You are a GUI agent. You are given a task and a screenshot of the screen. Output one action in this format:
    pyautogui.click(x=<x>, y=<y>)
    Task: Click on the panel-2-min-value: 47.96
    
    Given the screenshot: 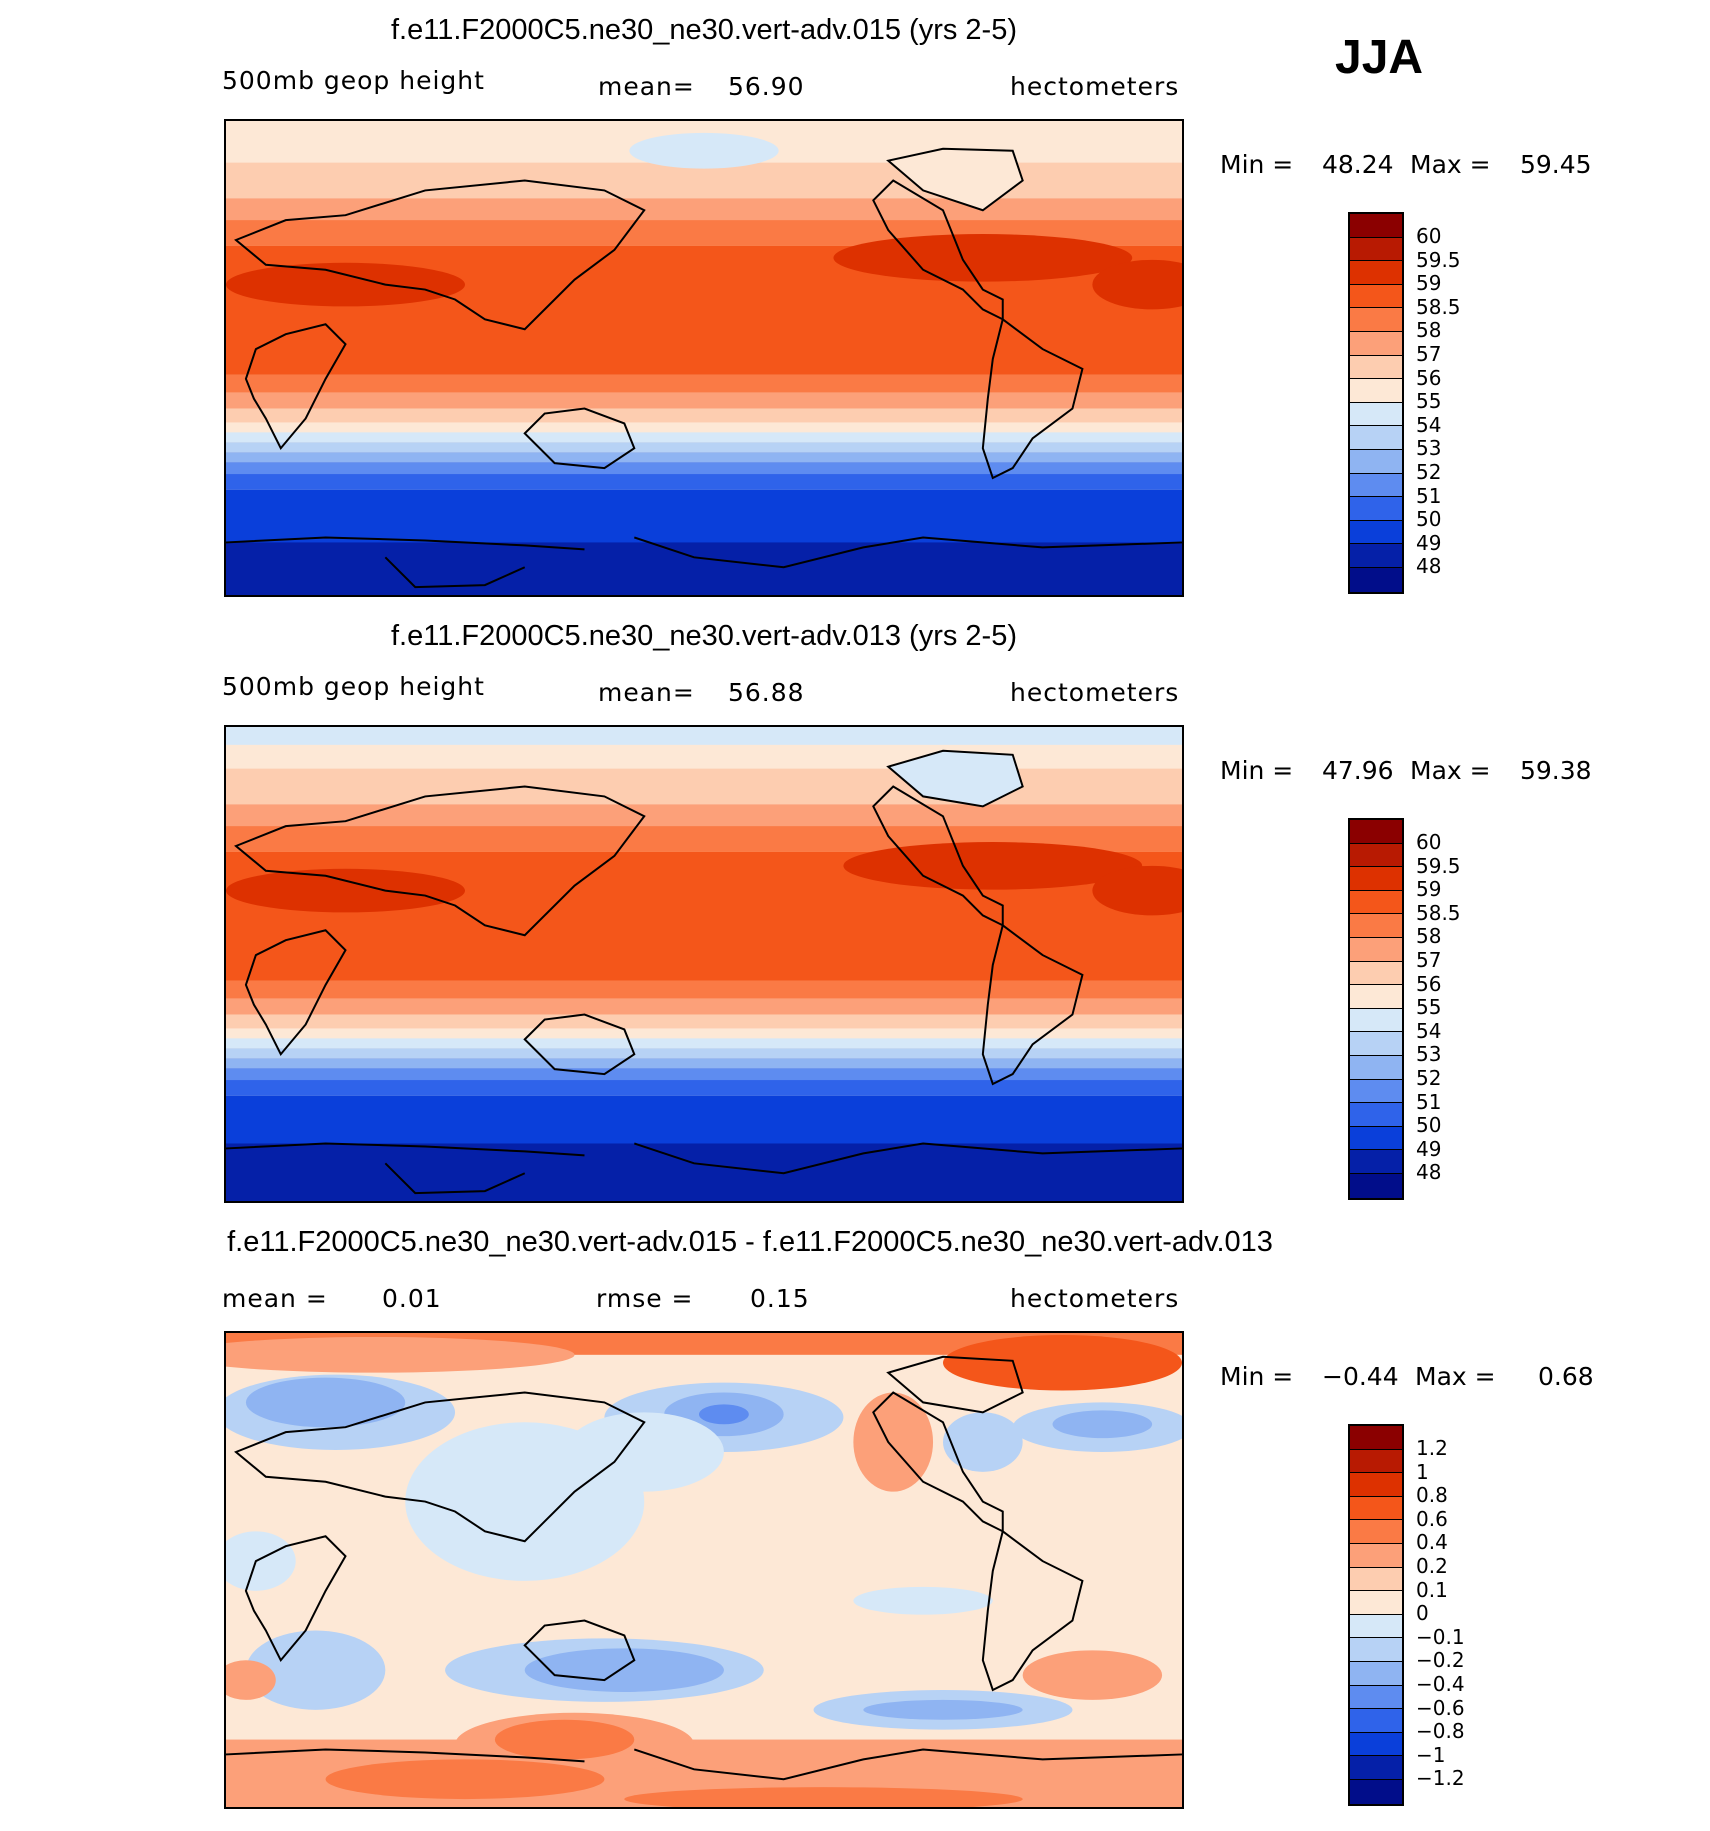 What is the action you would take?
    pyautogui.click(x=1358, y=770)
    